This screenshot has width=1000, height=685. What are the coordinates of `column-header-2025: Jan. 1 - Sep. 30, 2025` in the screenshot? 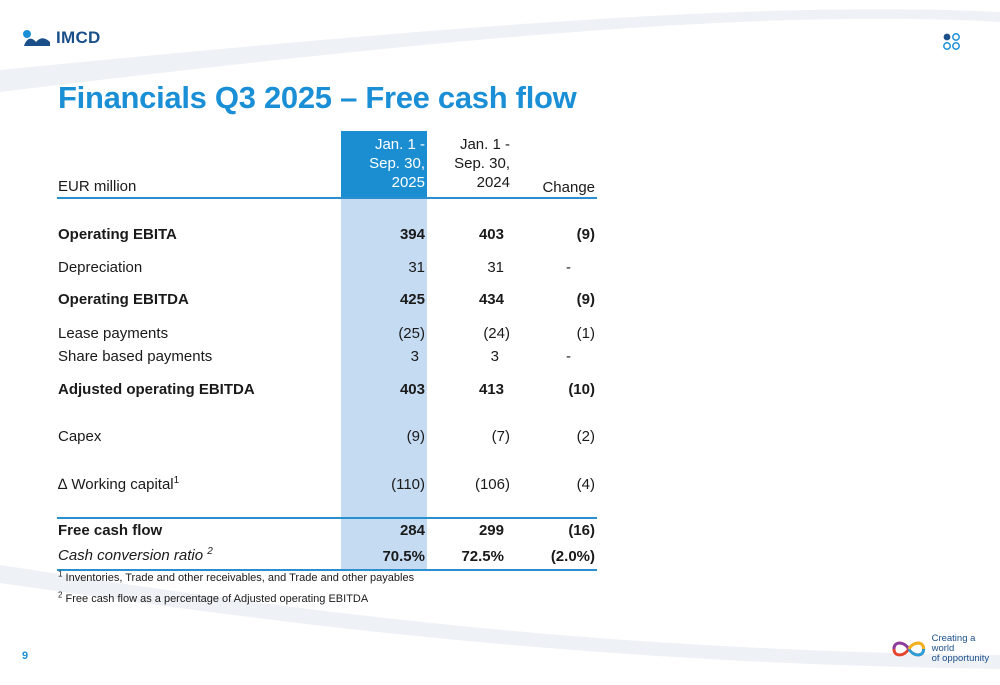 It's located at (397, 163).